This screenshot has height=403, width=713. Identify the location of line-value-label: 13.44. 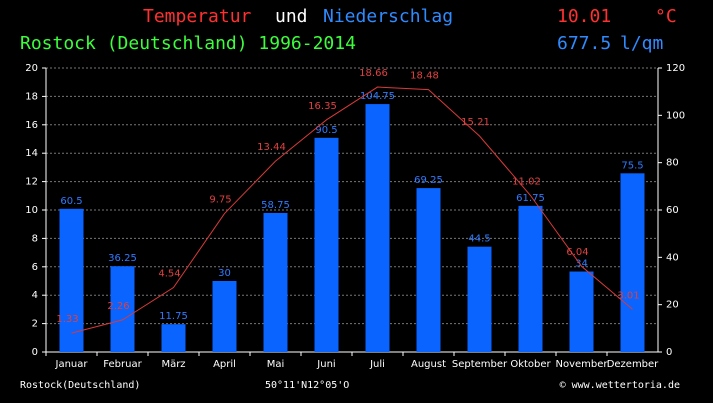
(271, 147).